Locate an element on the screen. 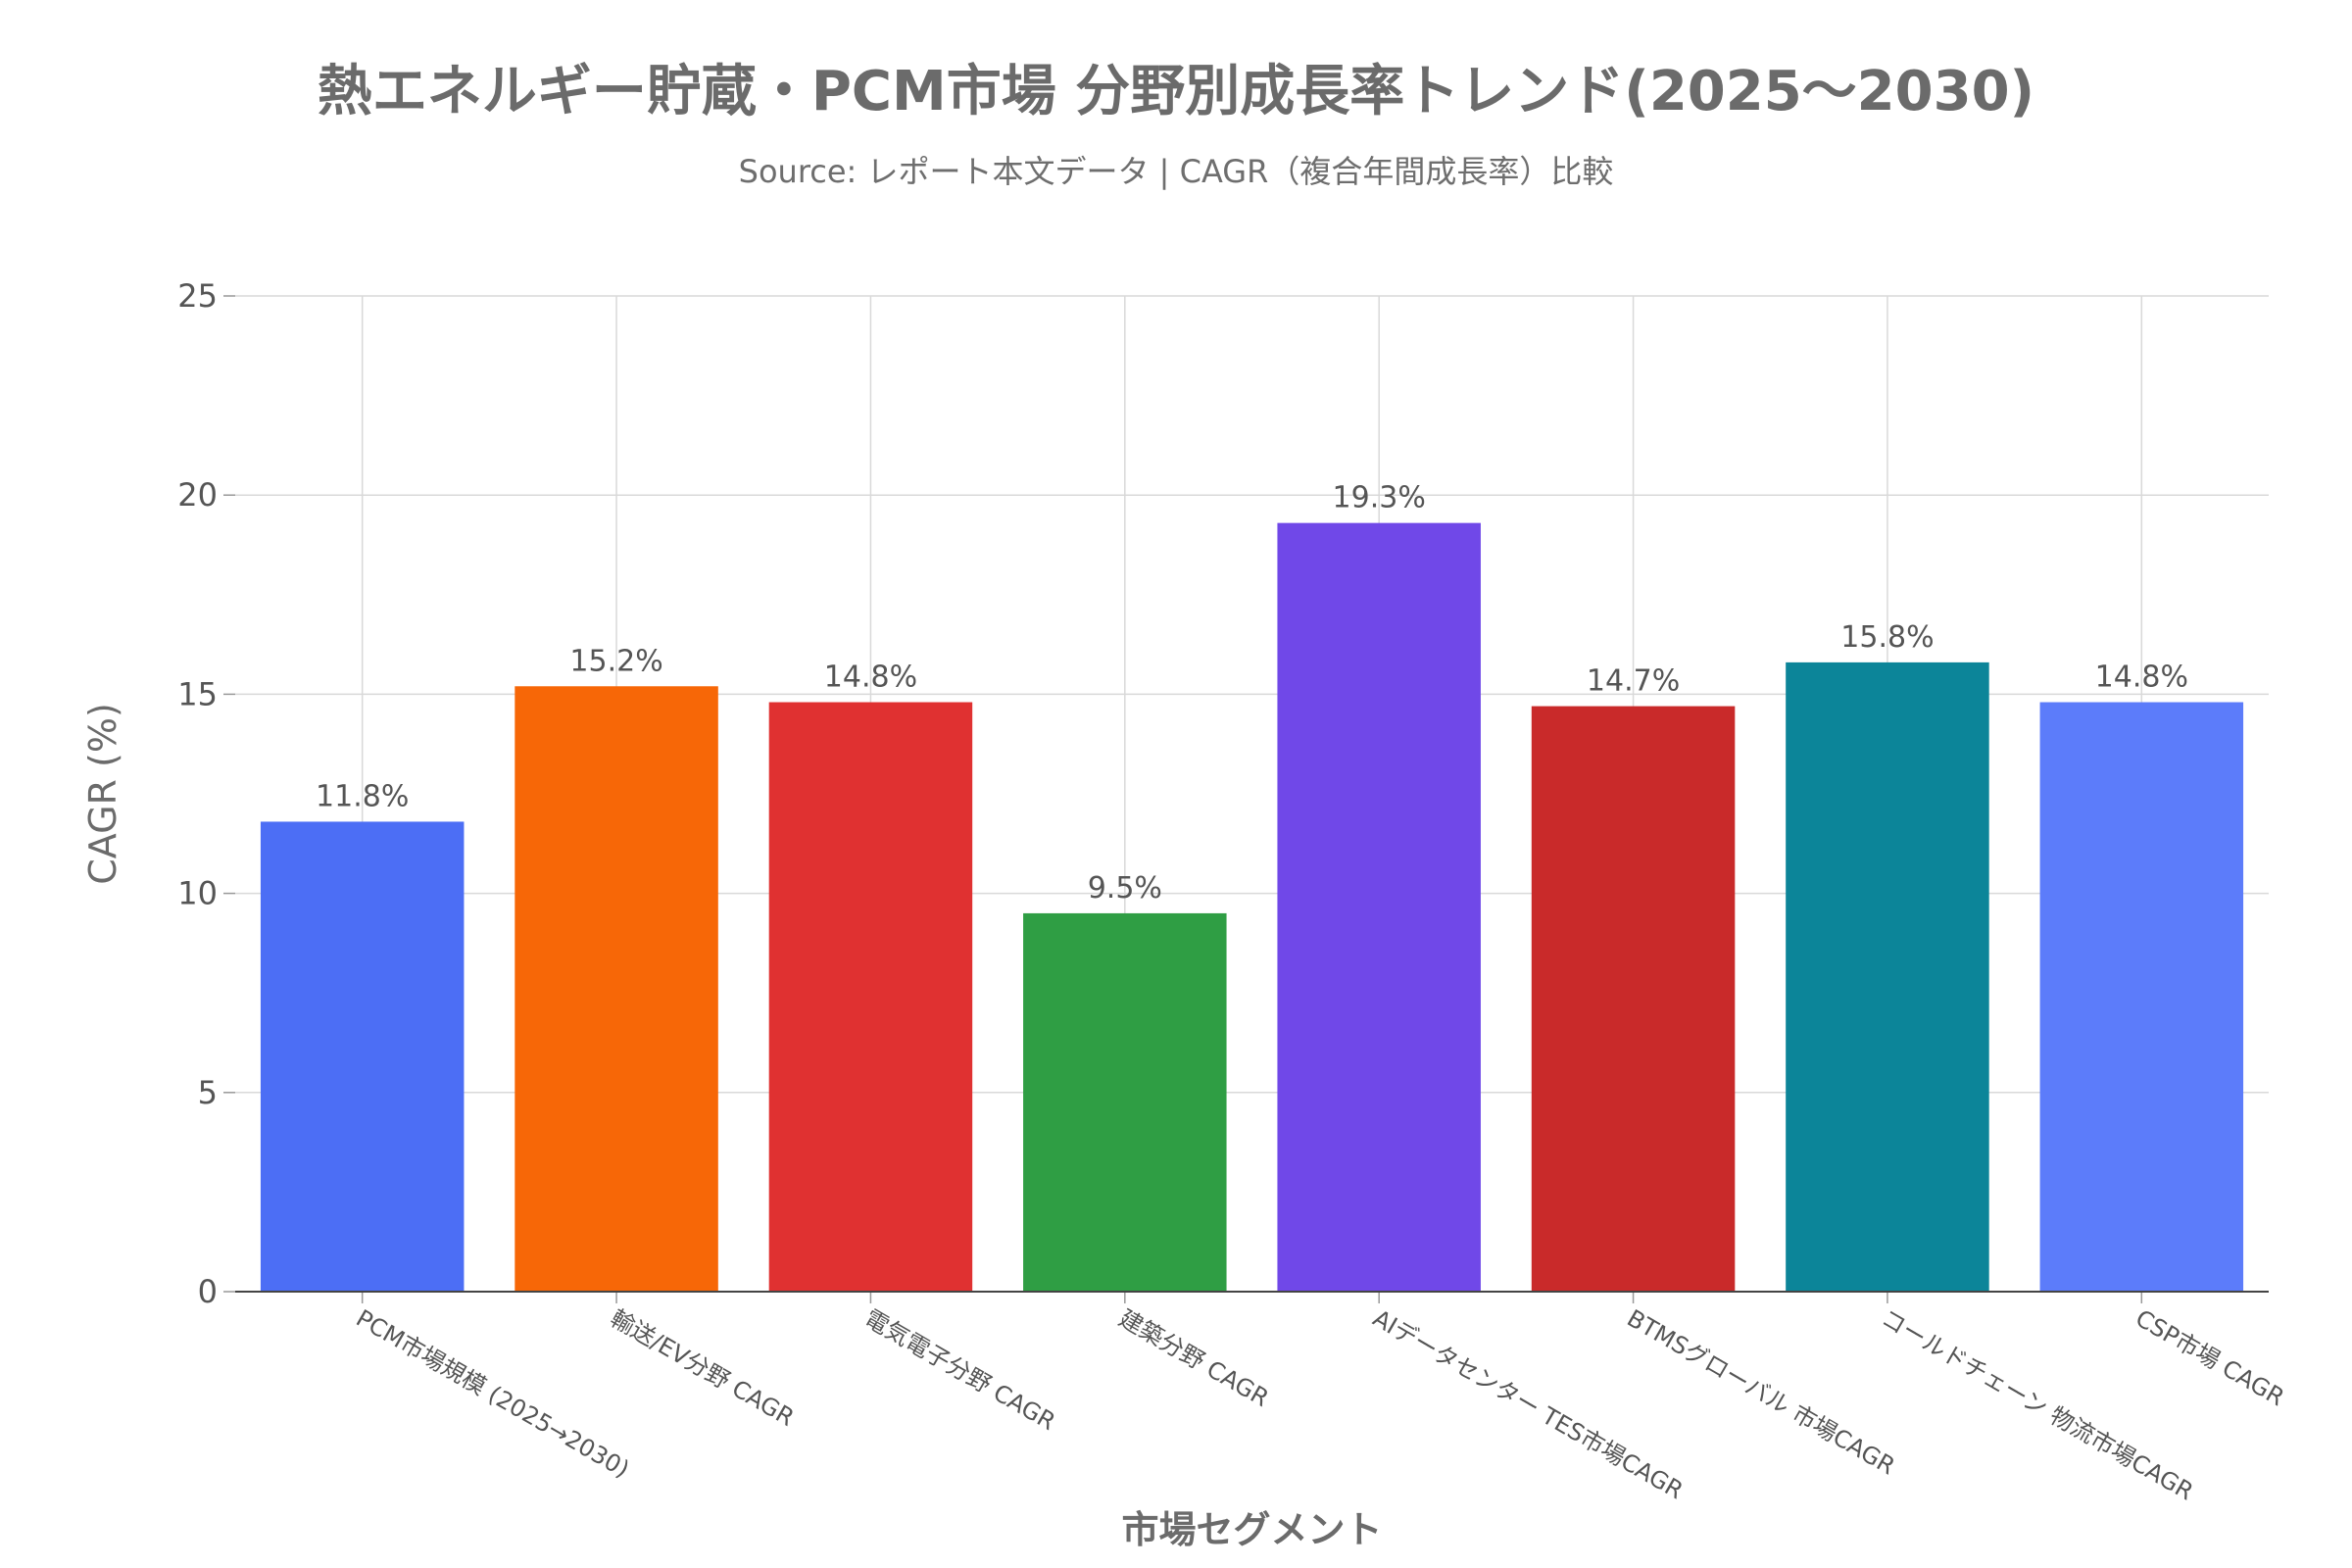 Image resolution: width=2352 pixels, height=1568 pixels. x-tick-label: PCM市場規模 (2025→2030) is located at coordinates (493, 1394).